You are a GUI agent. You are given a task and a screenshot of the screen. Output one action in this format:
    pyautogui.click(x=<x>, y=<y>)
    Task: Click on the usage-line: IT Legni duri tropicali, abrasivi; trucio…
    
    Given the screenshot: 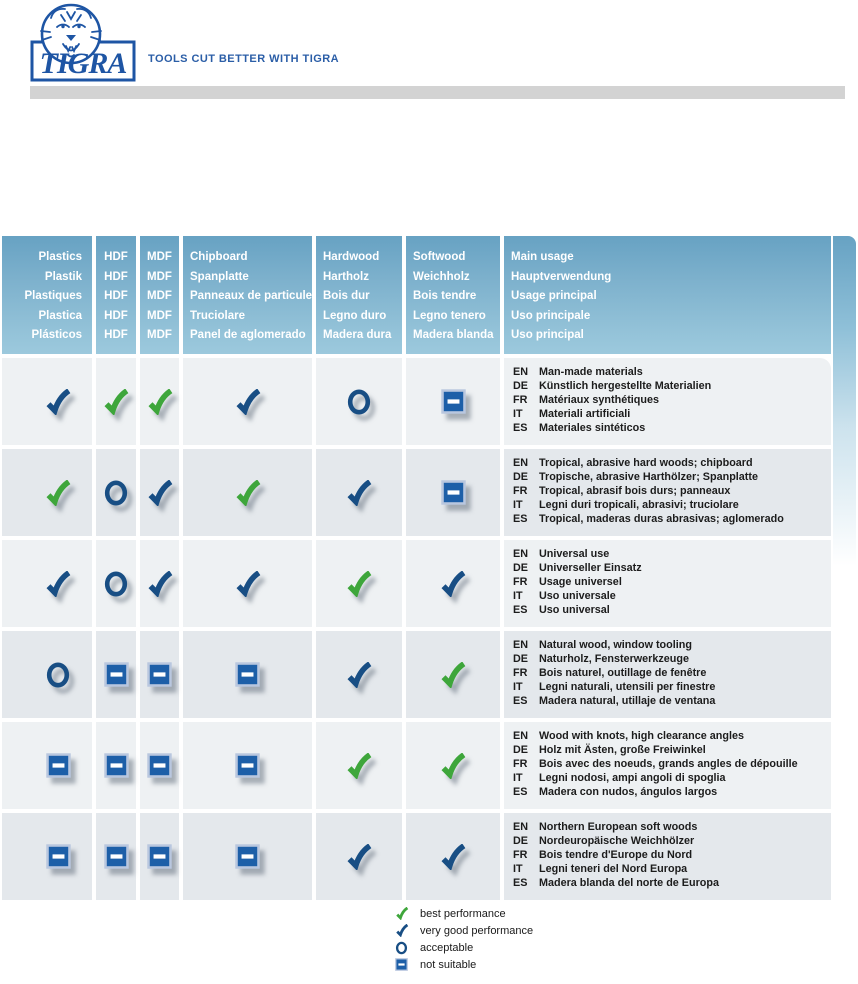 What is the action you would take?
    pyautogui.click(x=672, y=505)
    